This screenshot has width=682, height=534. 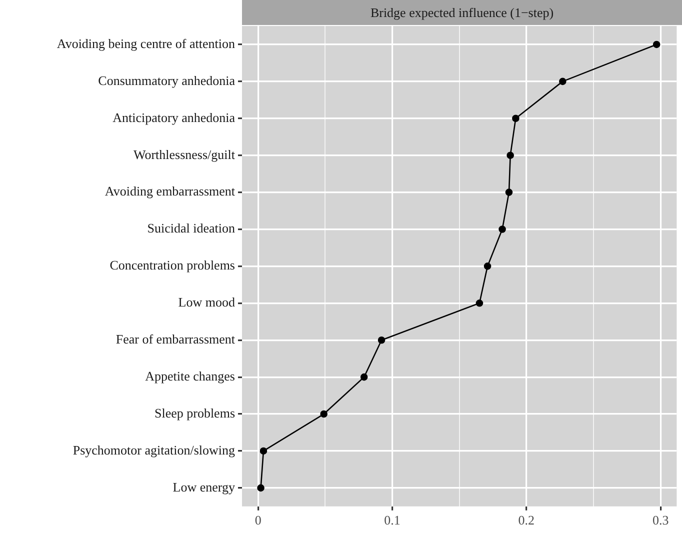 I want to click on x-tick-label: 0, so click(x=258, y=520).